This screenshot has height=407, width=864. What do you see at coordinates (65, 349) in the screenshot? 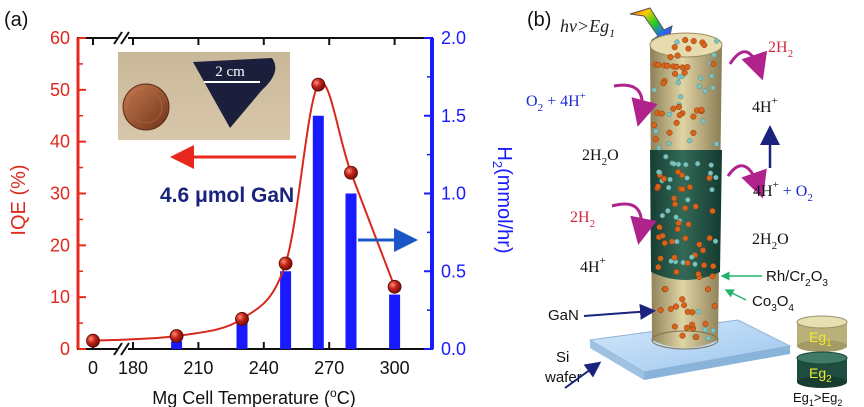
I see `left-tick-label: 0` at bounding box center [65, 349].